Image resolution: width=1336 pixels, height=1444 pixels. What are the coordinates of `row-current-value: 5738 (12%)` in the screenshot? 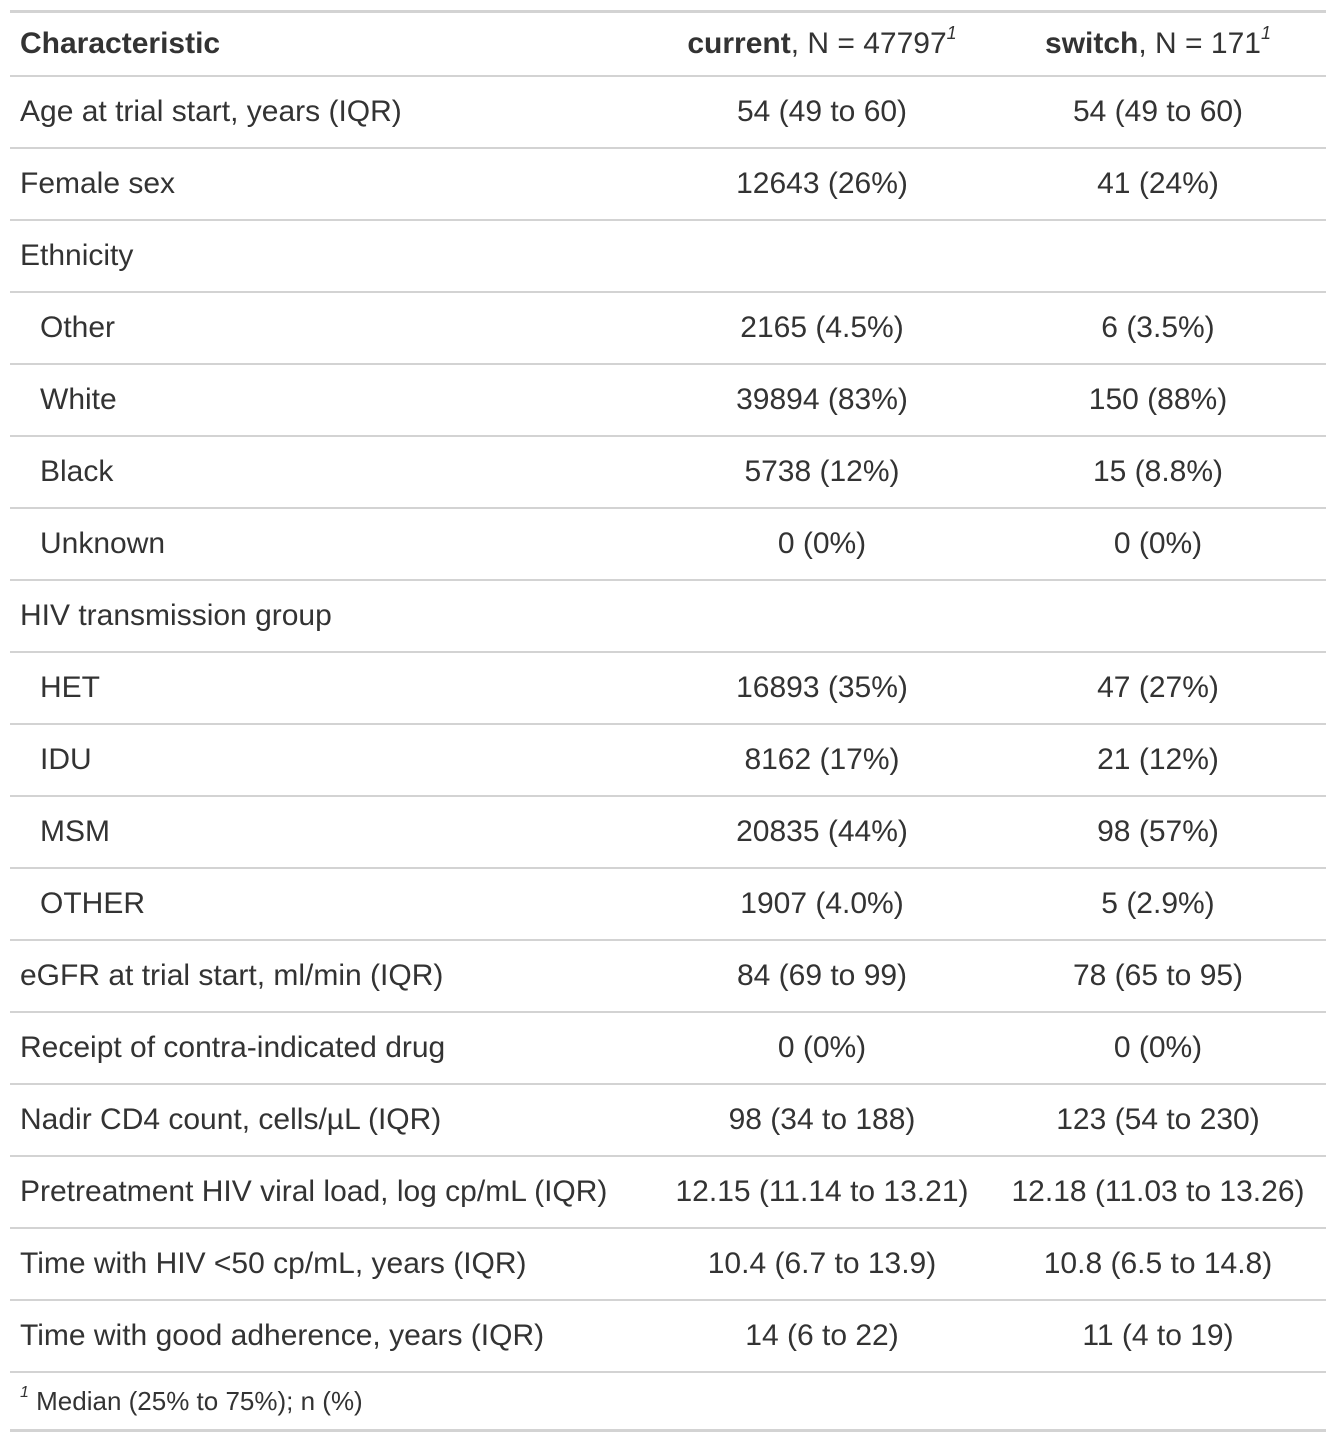 It's located at (822, 472).